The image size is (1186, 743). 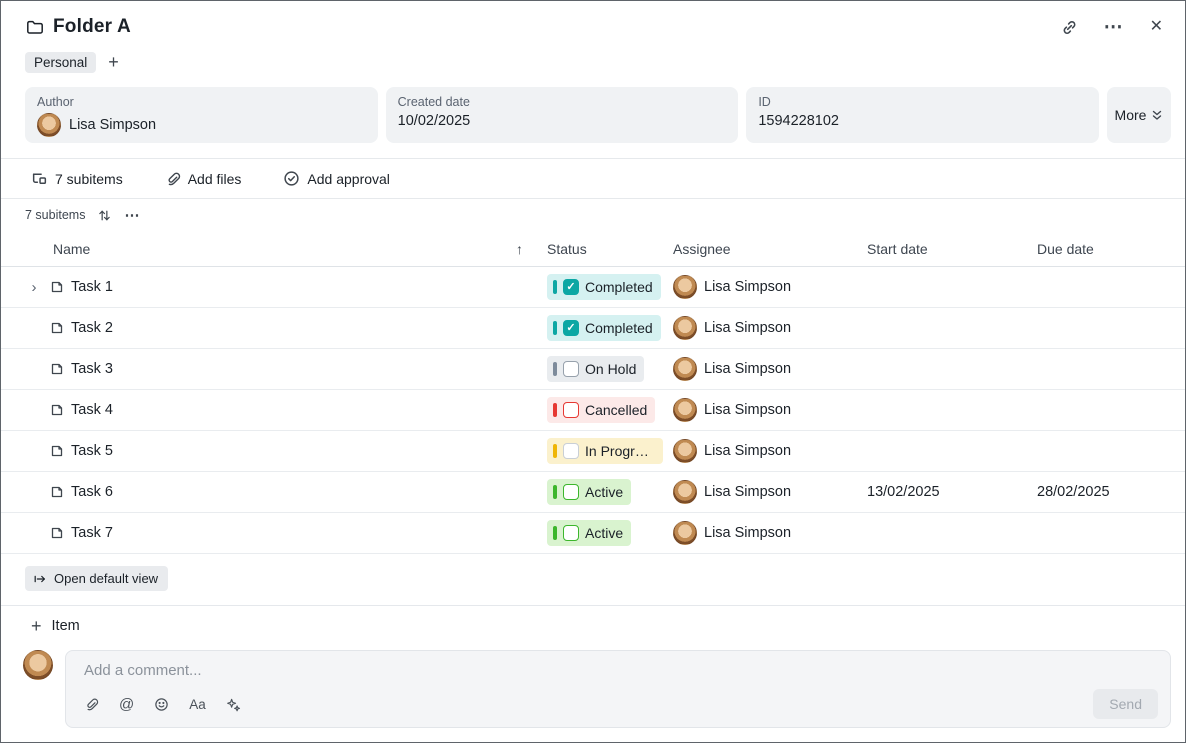 What do you see at coordinates (348, 178) in the screenshot?
I see `add-approval-label: Add approval` at bounding box center [348, 178].